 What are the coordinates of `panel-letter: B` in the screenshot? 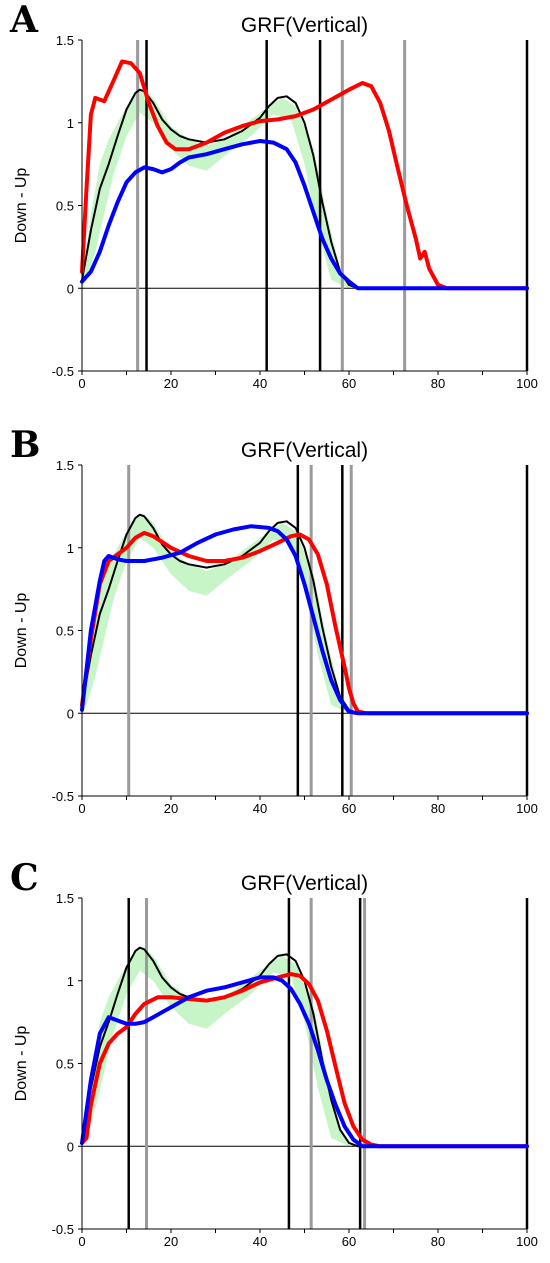 It's located at (25, 445).